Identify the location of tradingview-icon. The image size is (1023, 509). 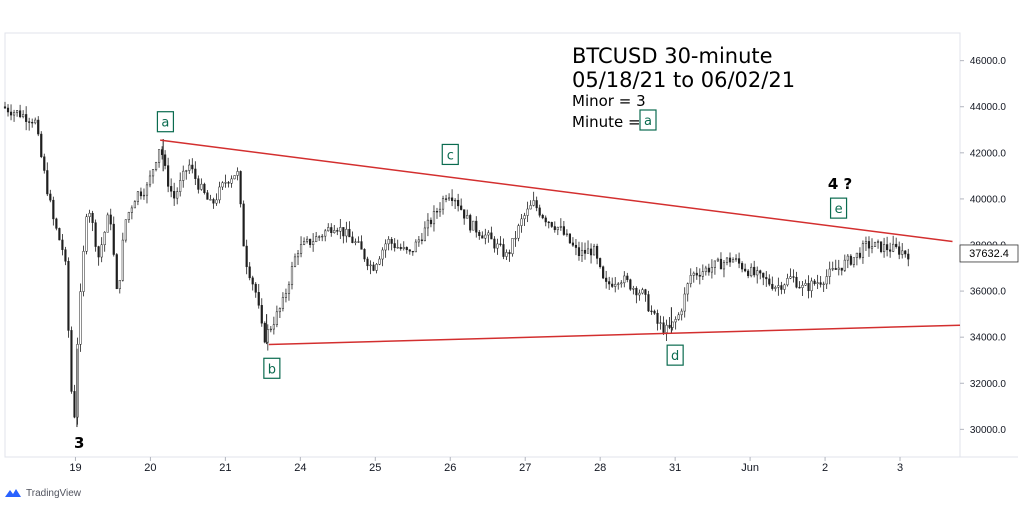
(13, 493).